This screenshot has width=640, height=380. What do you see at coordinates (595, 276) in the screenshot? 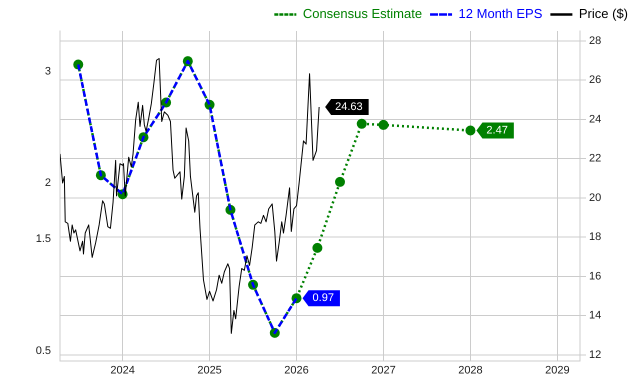
I see `y2-tick-label: 16` at bounding box center [595, 276].